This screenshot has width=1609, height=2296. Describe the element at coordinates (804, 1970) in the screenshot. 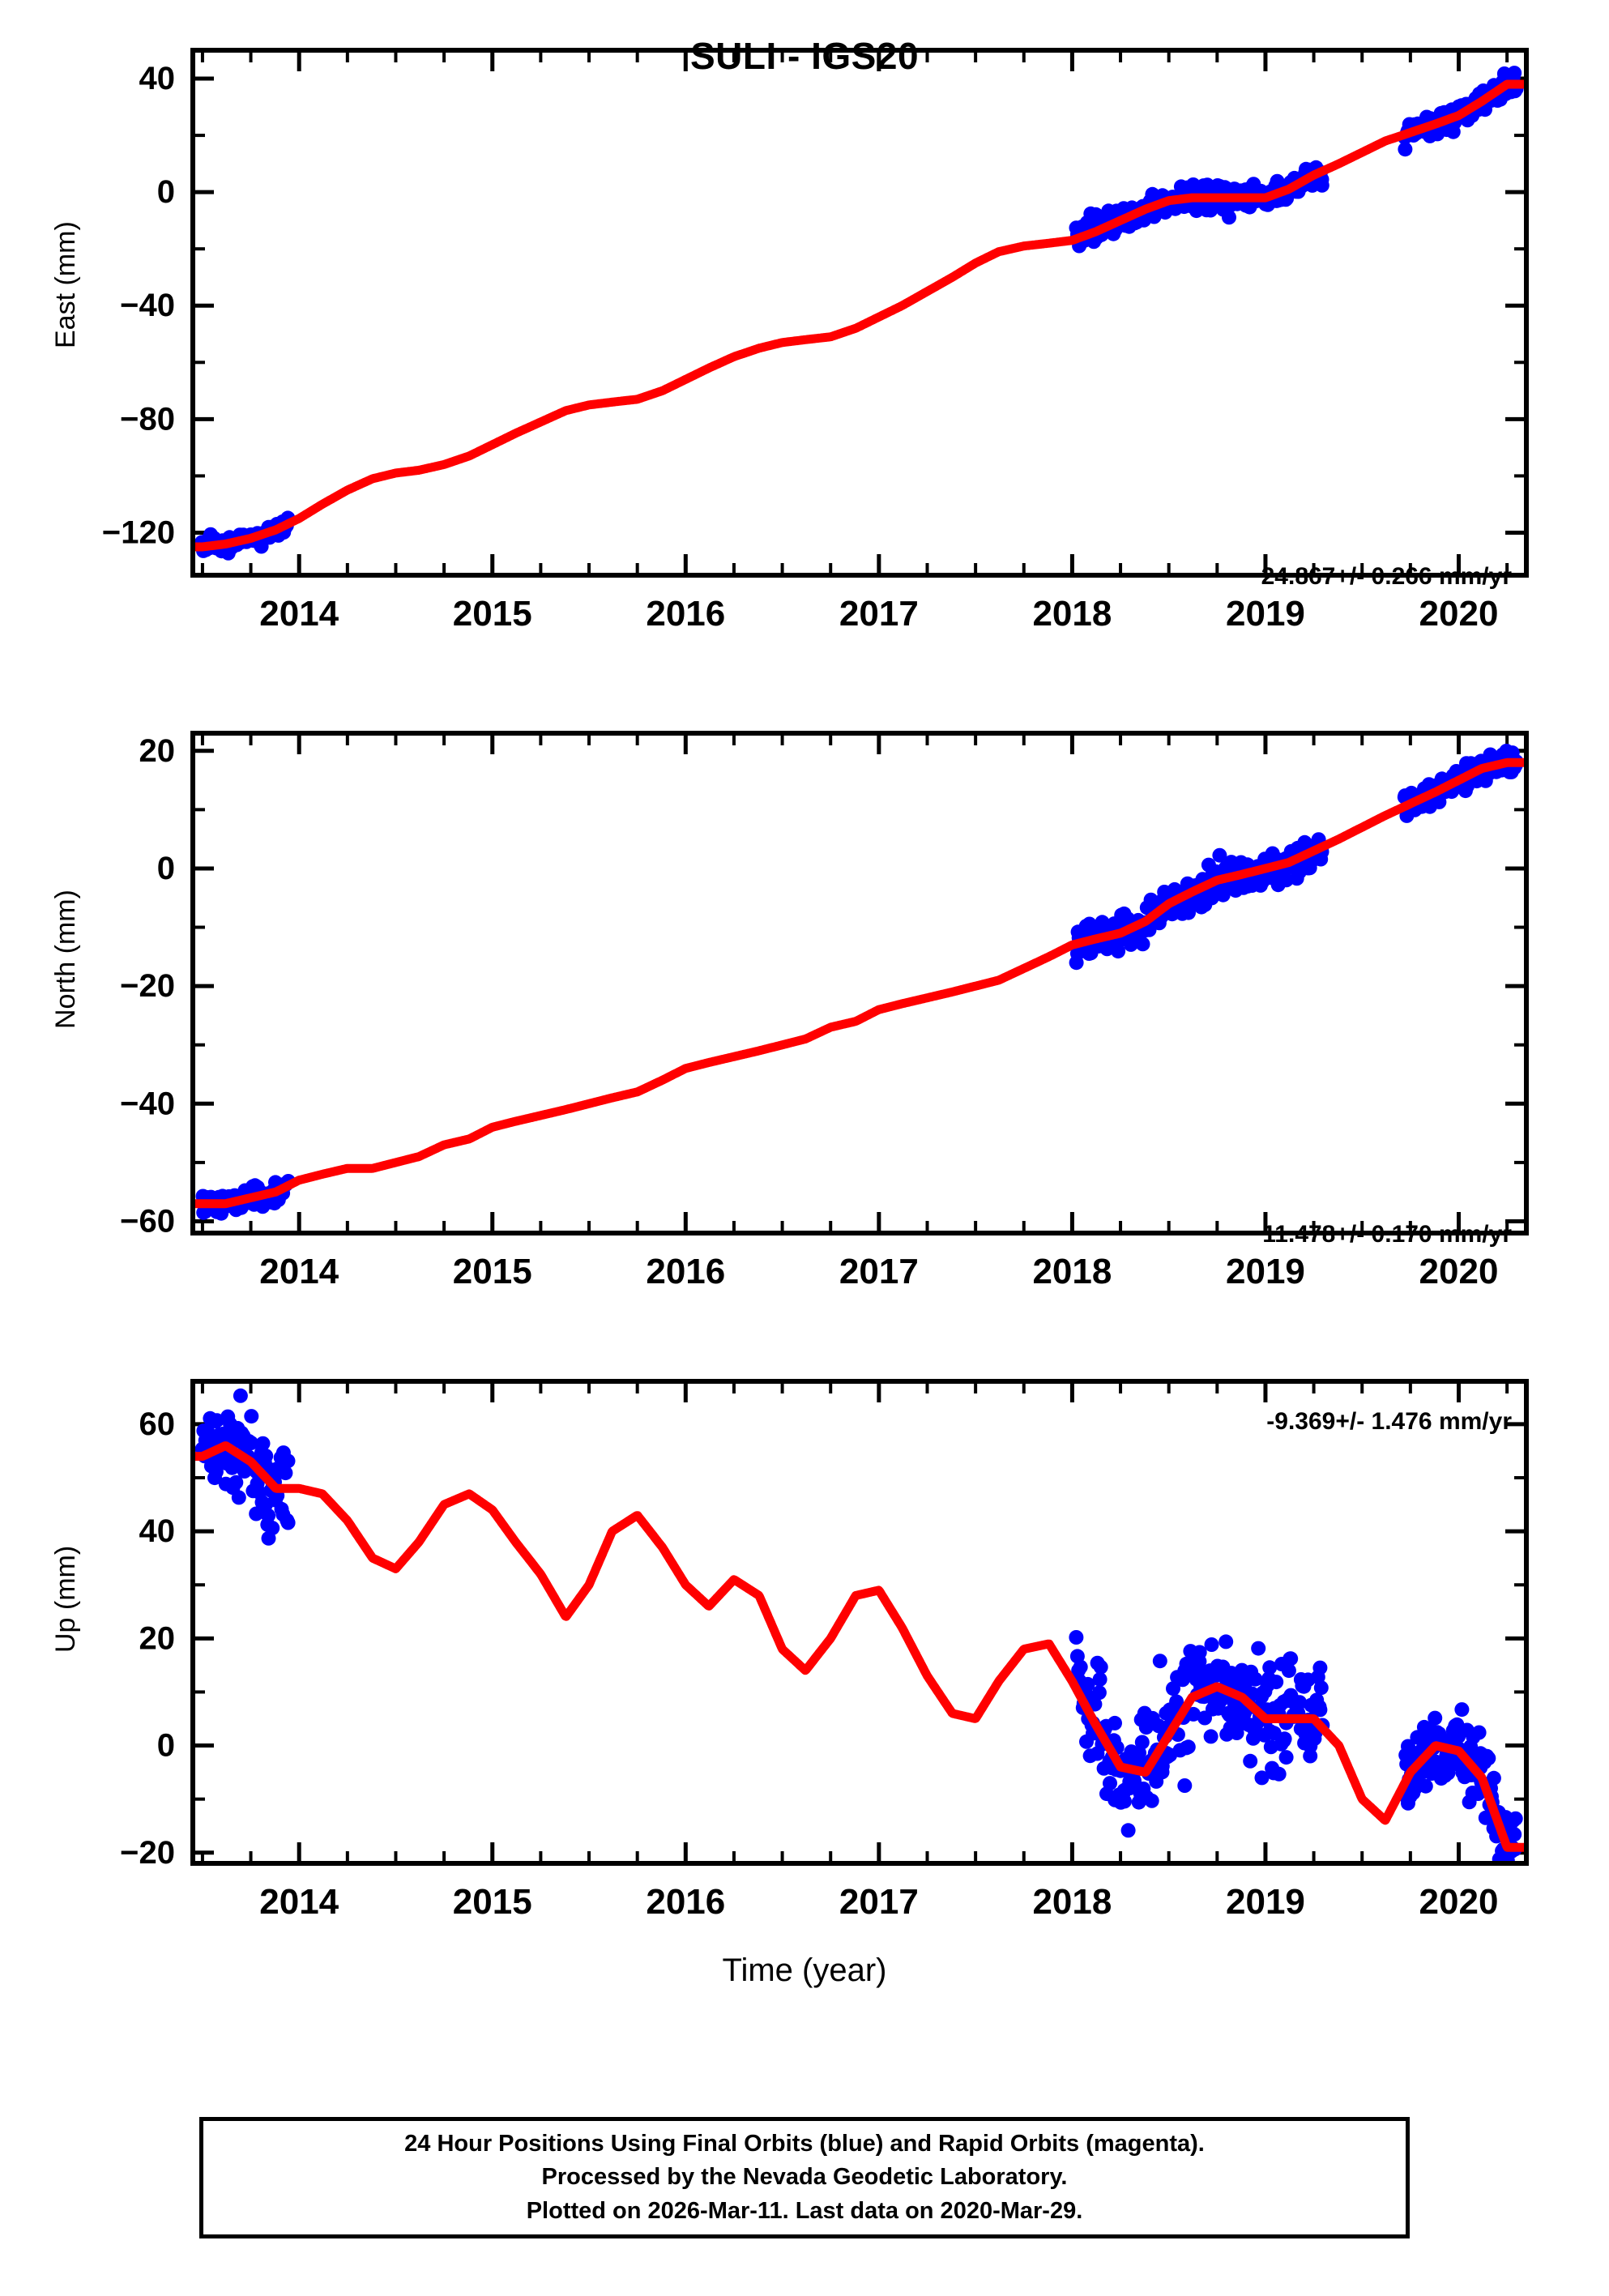

I see `x-axis-label: Time (year)` at that location.